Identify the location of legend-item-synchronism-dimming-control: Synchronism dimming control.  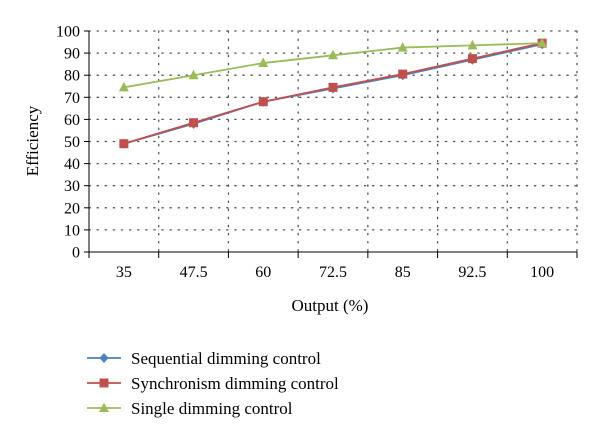
(213, 383).